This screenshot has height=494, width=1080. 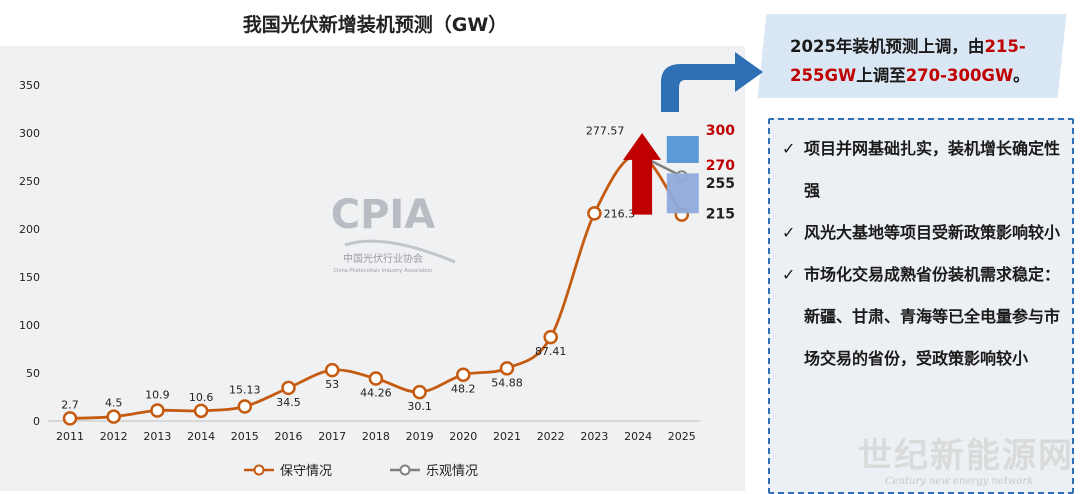 What do you see at coordinates (245, 436) in the screenshot?
I see `x-tick-label: 2015` at bounding box center [245, 436].